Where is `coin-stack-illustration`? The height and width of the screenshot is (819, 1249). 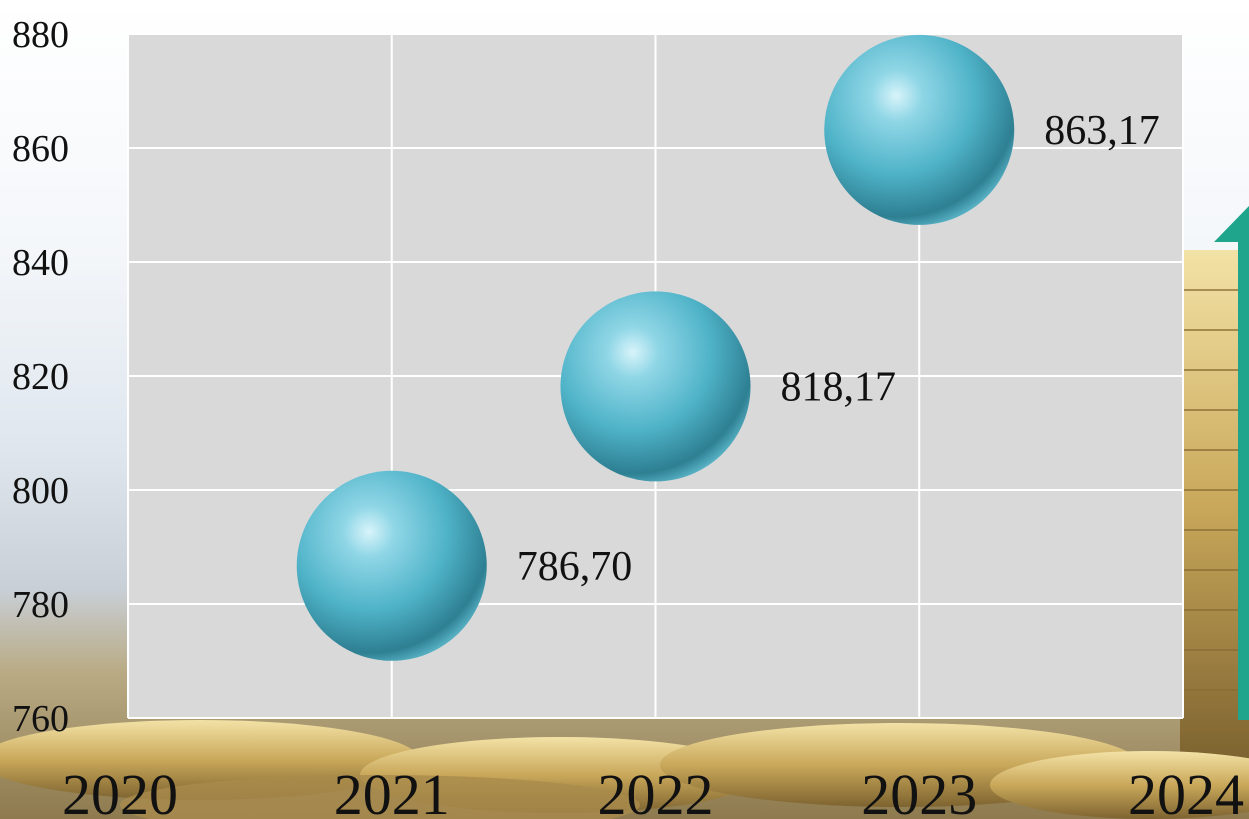
coin-stack-illustration is located at coordinates (1214, 505).